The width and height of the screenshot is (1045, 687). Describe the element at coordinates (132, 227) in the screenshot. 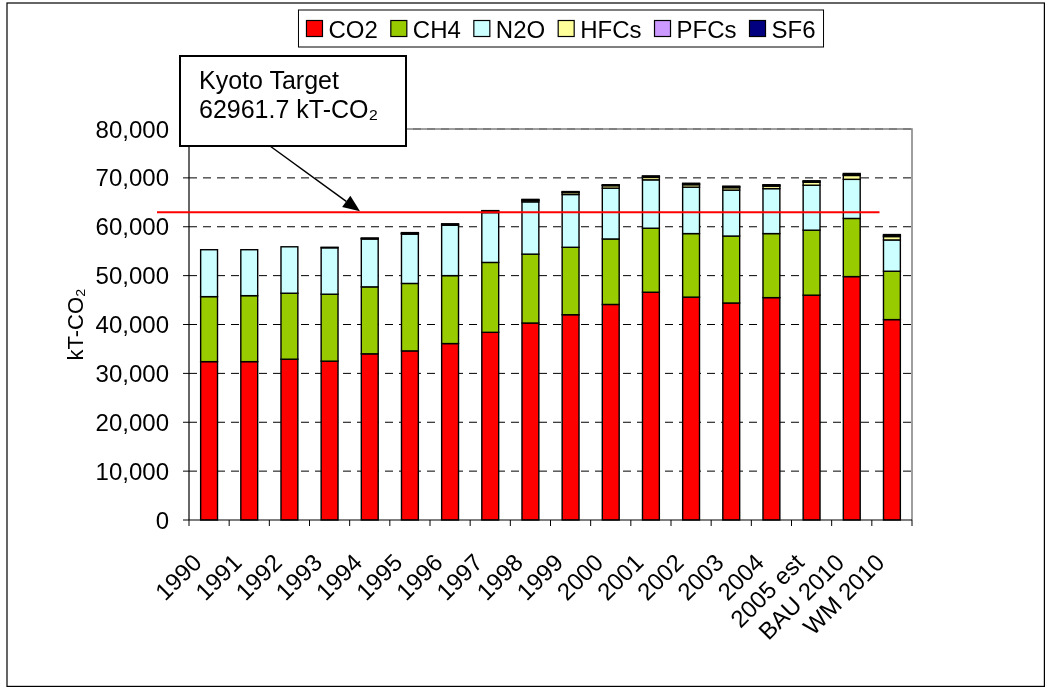

I see `y-tick-label: 60,000` at that location.